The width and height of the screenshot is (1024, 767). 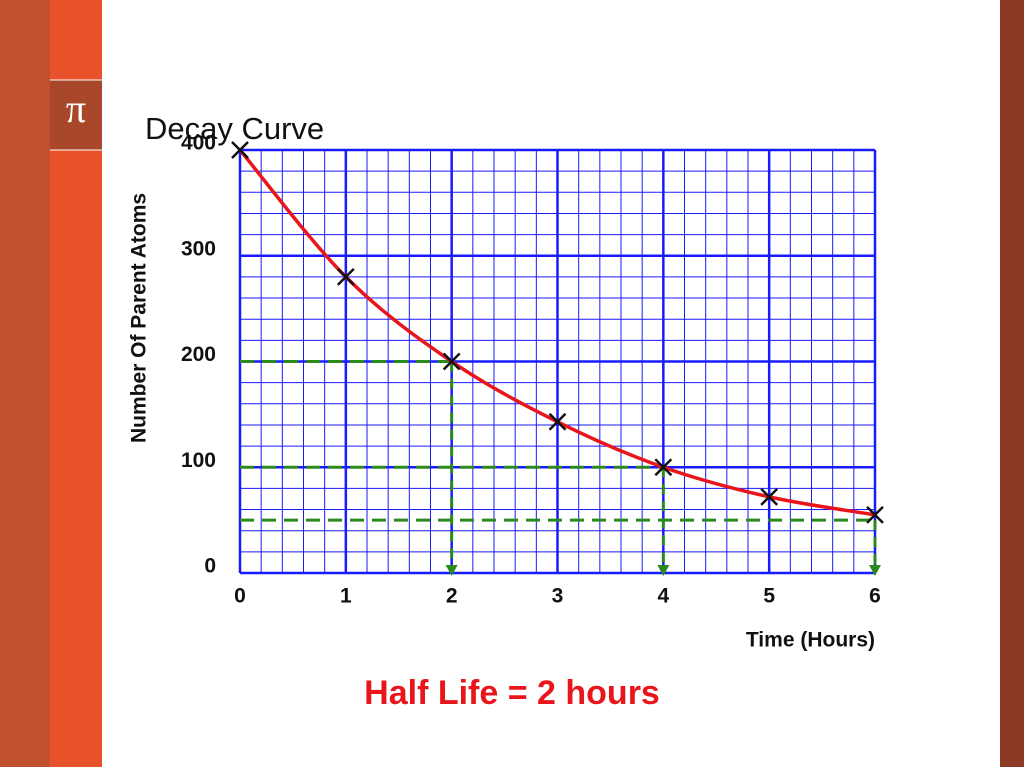 What do you see at coordinates (346, 596) in the screenshot?
I see `x-tick-label: 1` at bounding box center [346, 596].